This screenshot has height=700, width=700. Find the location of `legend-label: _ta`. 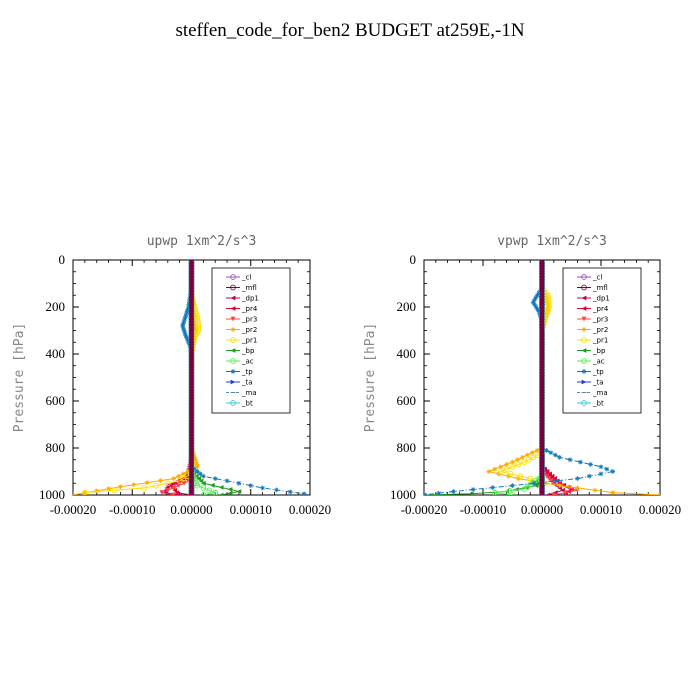

legend-label: _ta is located at coordinates (598, 383).